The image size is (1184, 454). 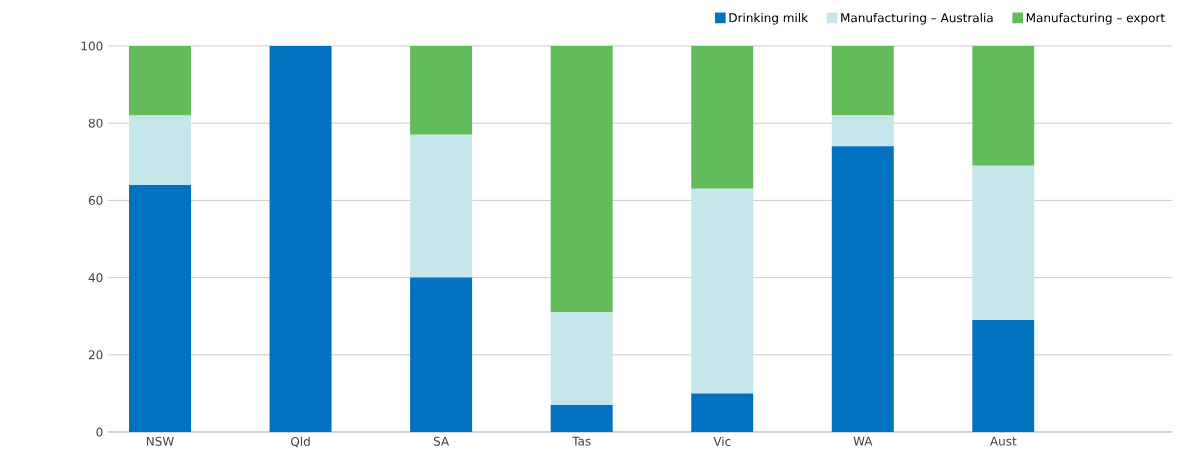 What do you see at coordinates (441, 441) in the screenshot?
I see `x-tick-label: SA` at bounding box center [441, 441].